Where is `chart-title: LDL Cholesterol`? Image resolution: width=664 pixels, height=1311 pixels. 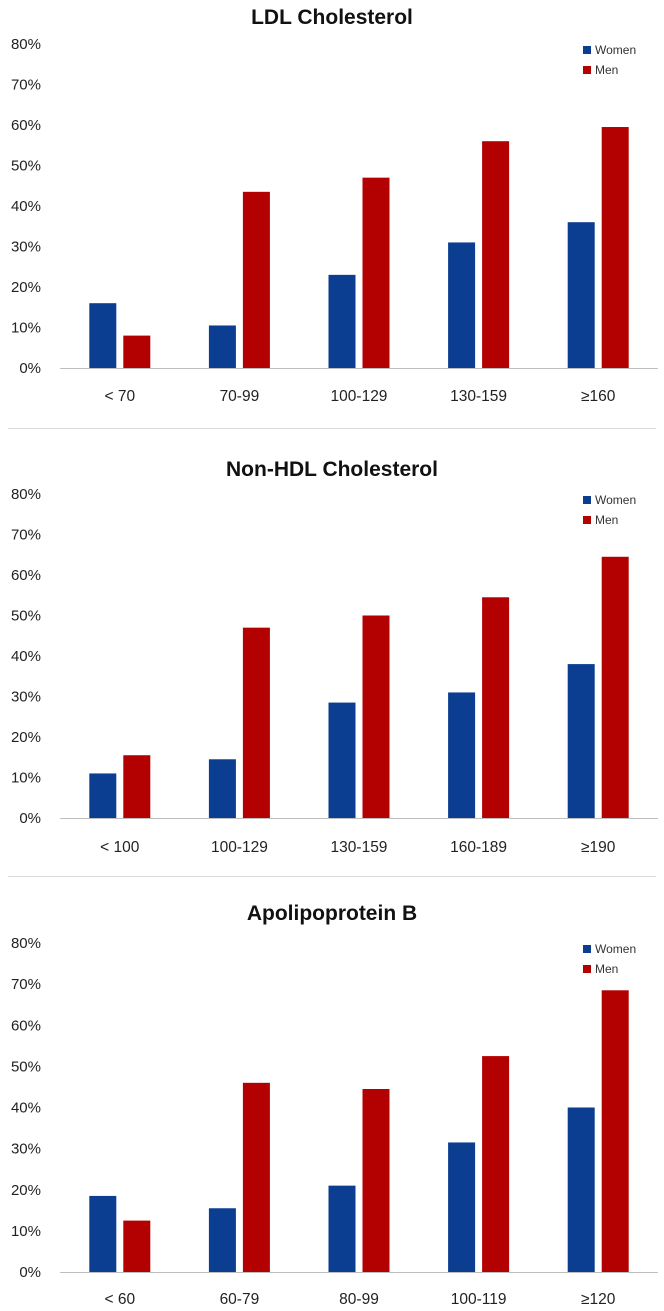
chart-title: LDL Cholesterol is located at coordinates (332, 17).